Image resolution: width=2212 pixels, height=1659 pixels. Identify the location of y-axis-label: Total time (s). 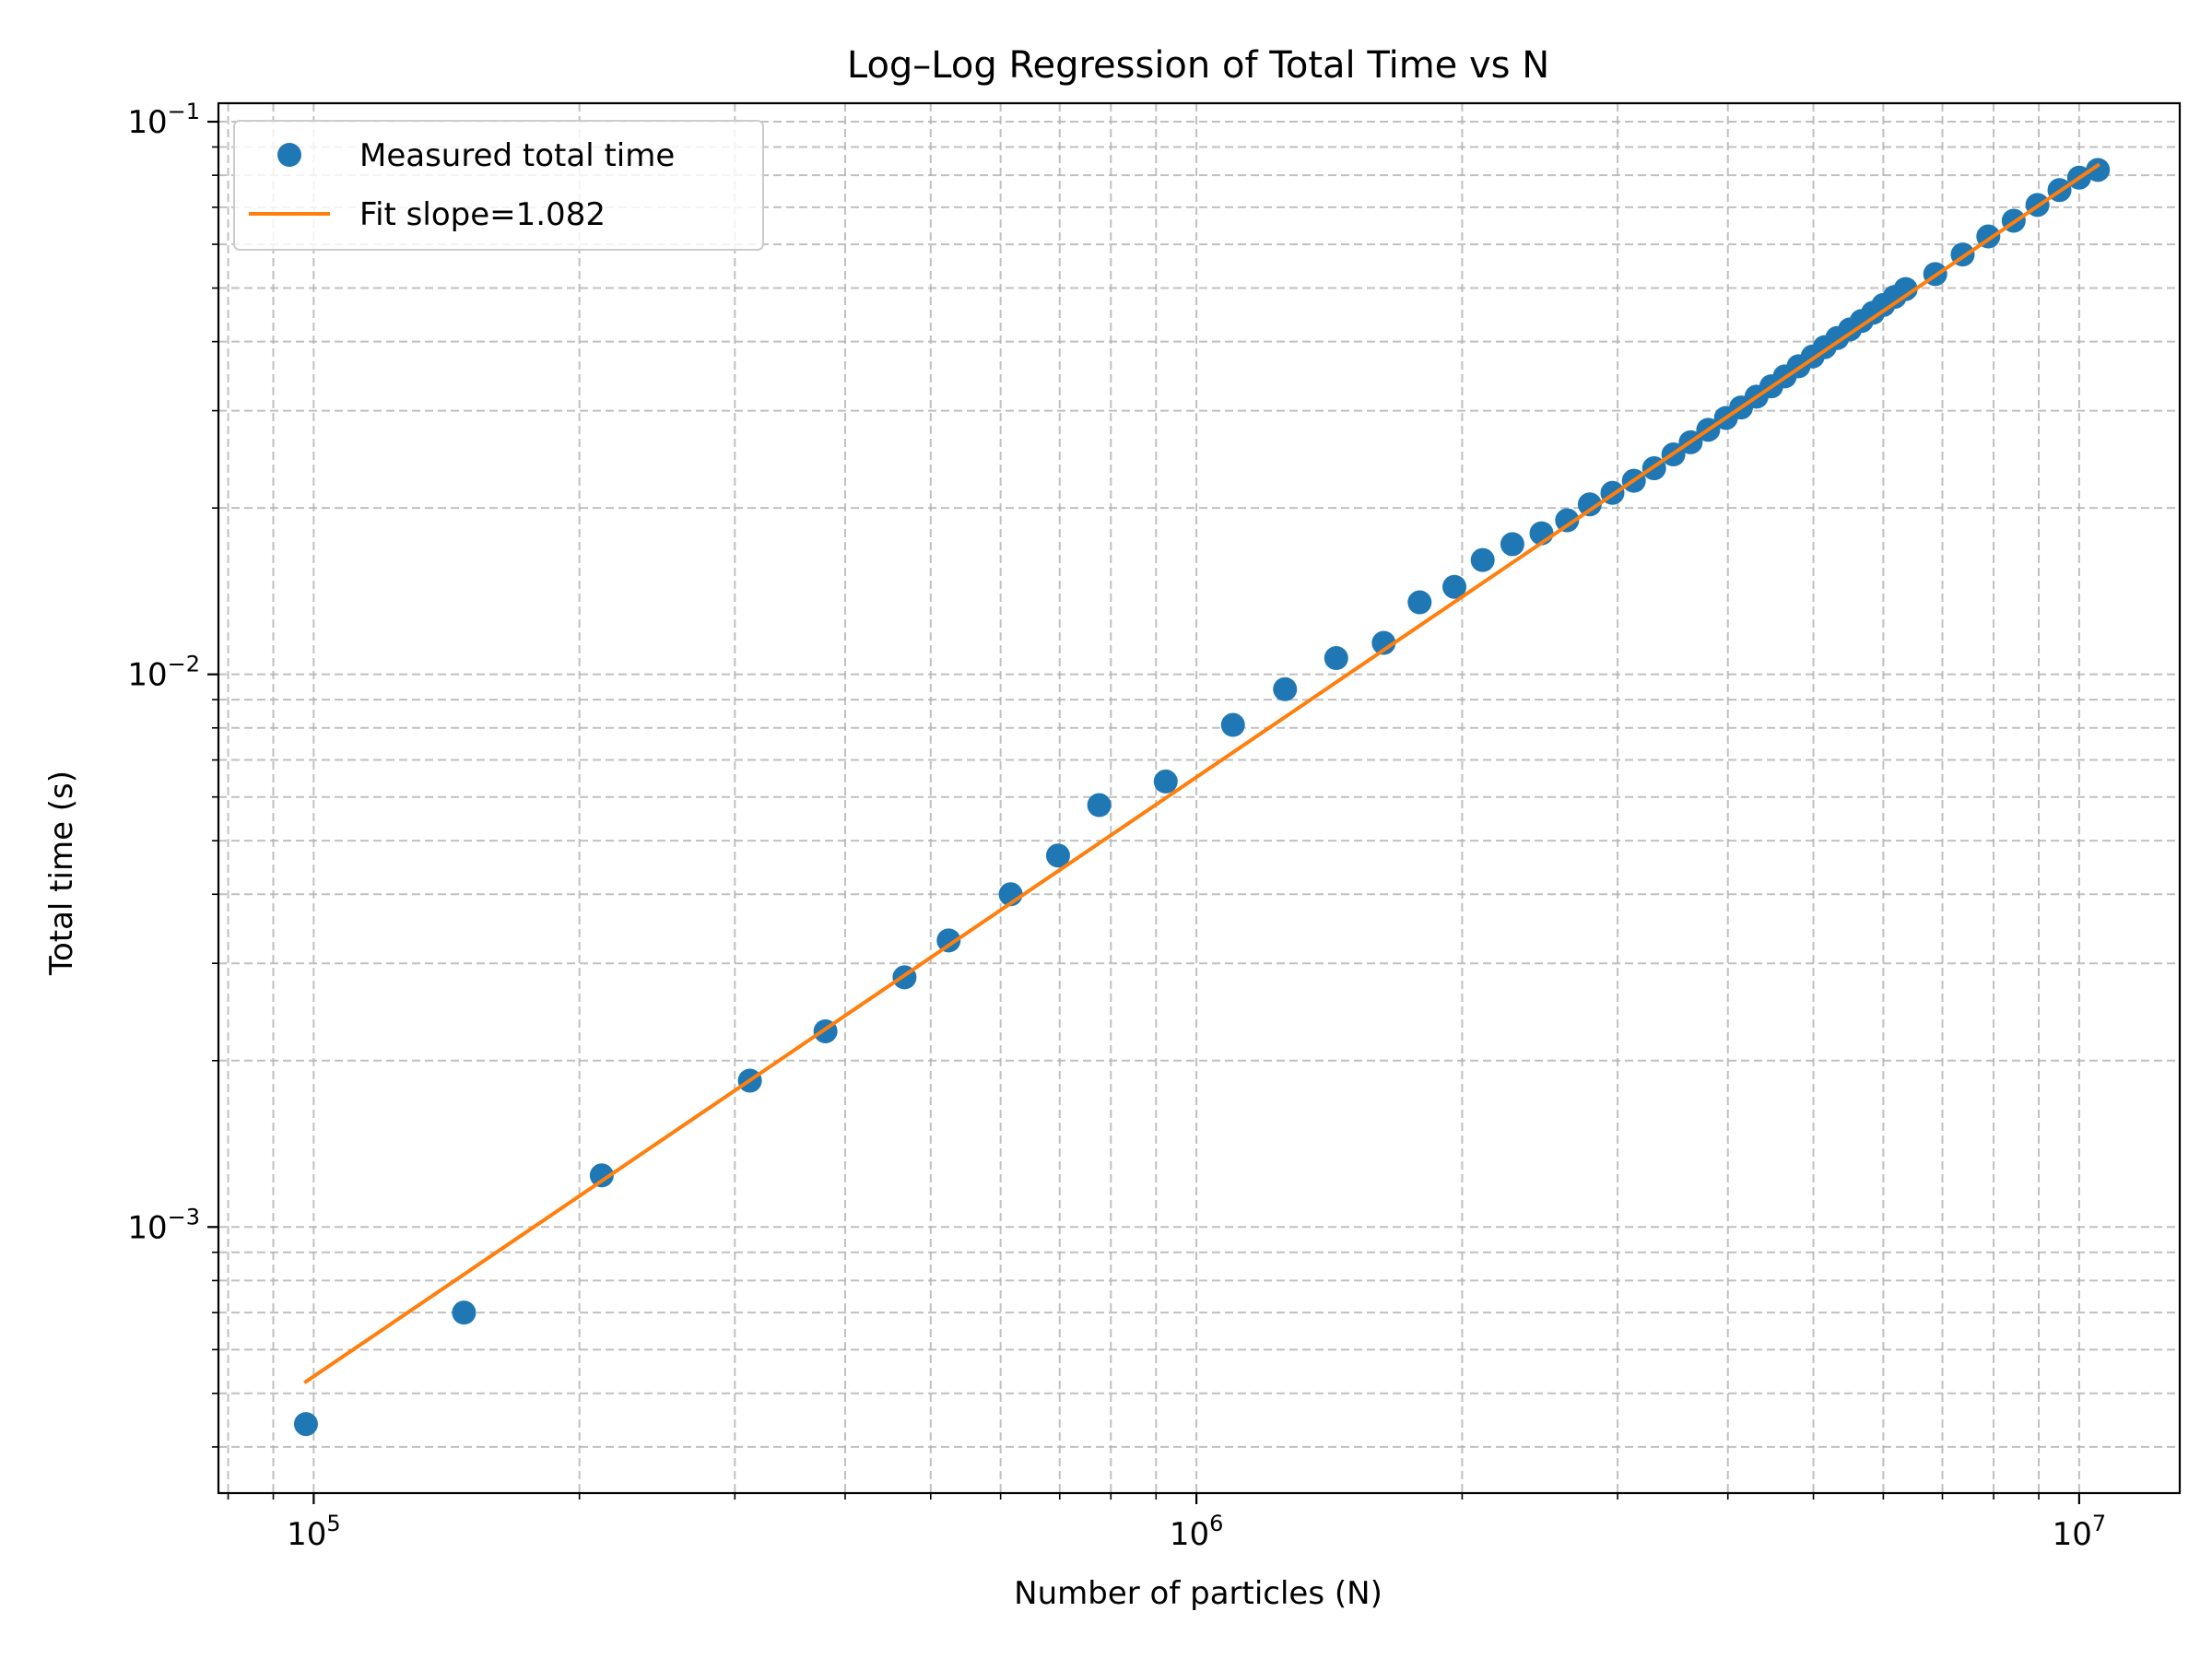
(61, 873).